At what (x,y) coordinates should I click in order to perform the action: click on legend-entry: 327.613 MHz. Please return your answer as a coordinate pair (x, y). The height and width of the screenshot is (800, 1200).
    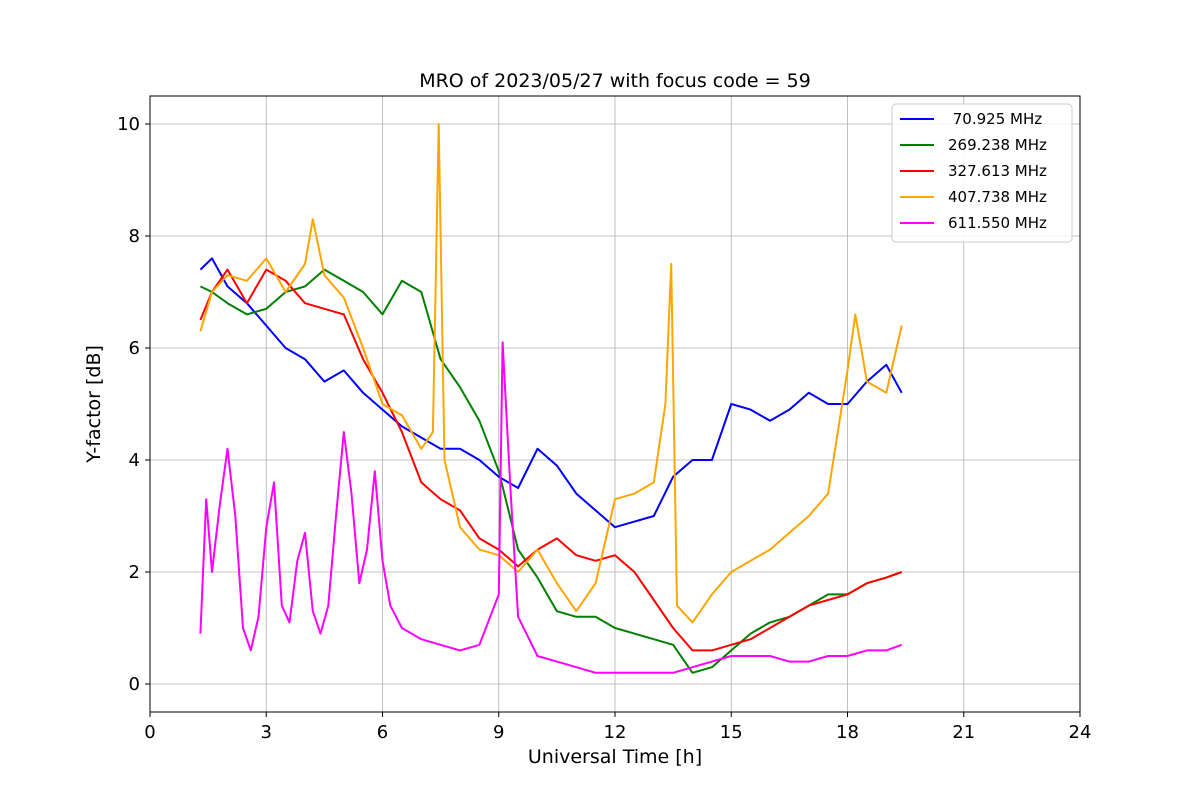
    Looking at the image, I should click on (997, 171).